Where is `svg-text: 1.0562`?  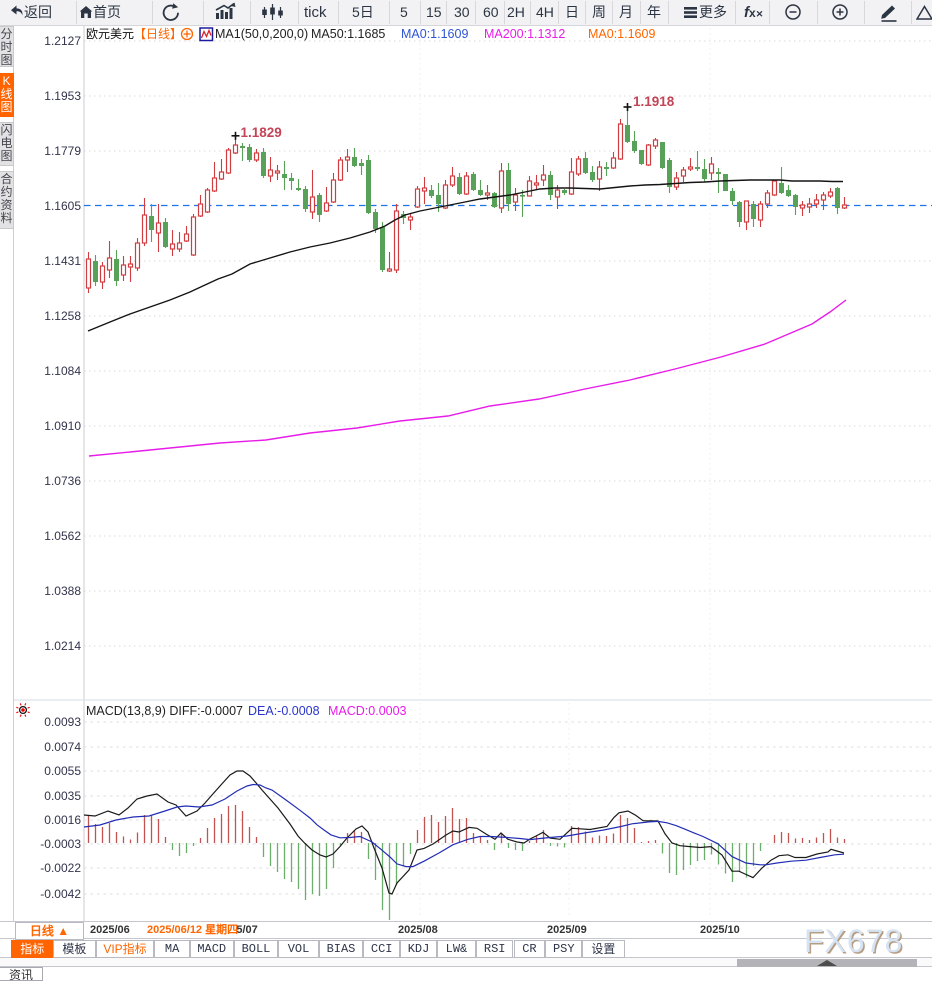 svg-text: 1.0562 is located at coordinates (62, 536).